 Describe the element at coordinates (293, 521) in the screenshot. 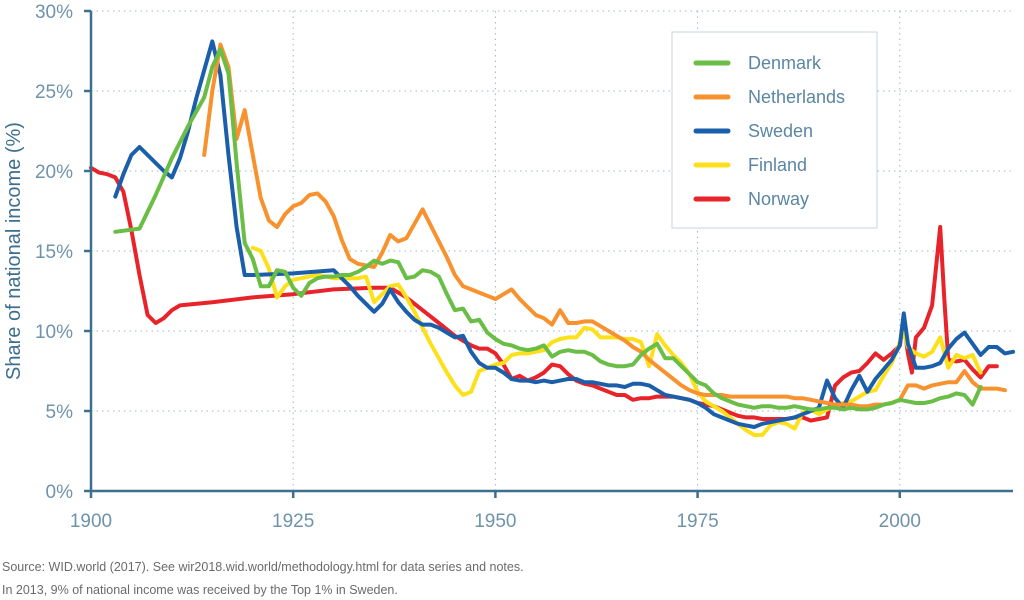

I see `x-tick-label: 1925` at that location.